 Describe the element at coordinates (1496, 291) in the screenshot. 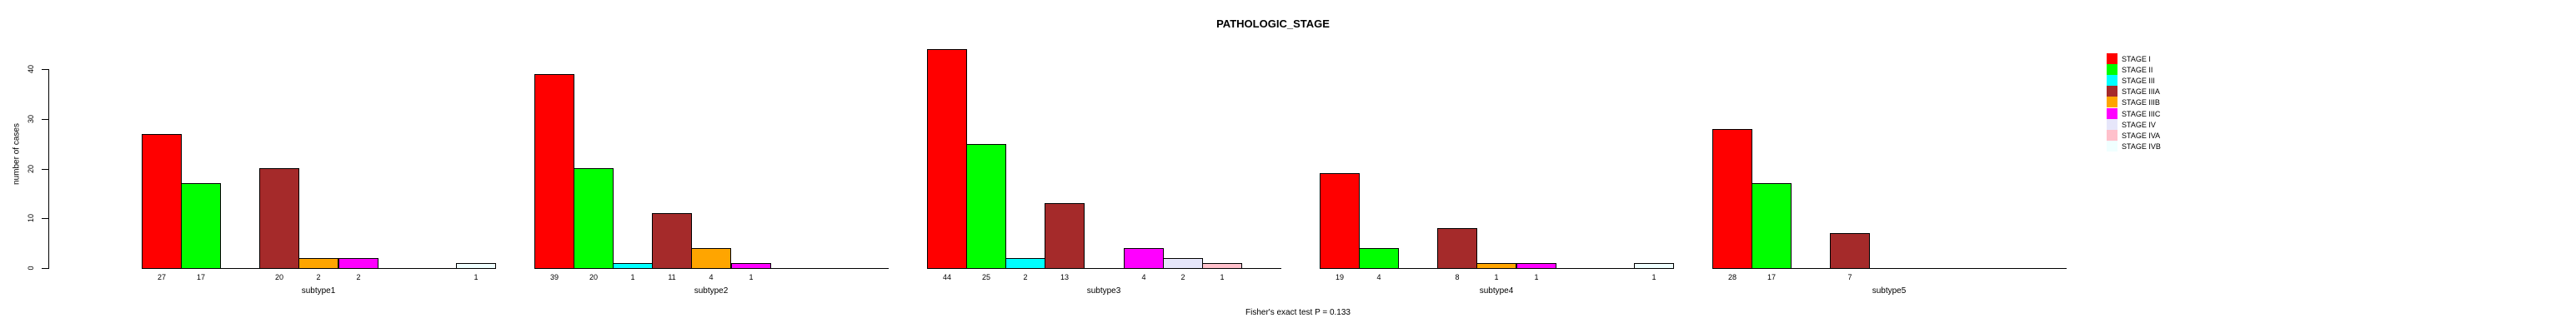

I see `category-label-subtype4: subtype4` at that location.